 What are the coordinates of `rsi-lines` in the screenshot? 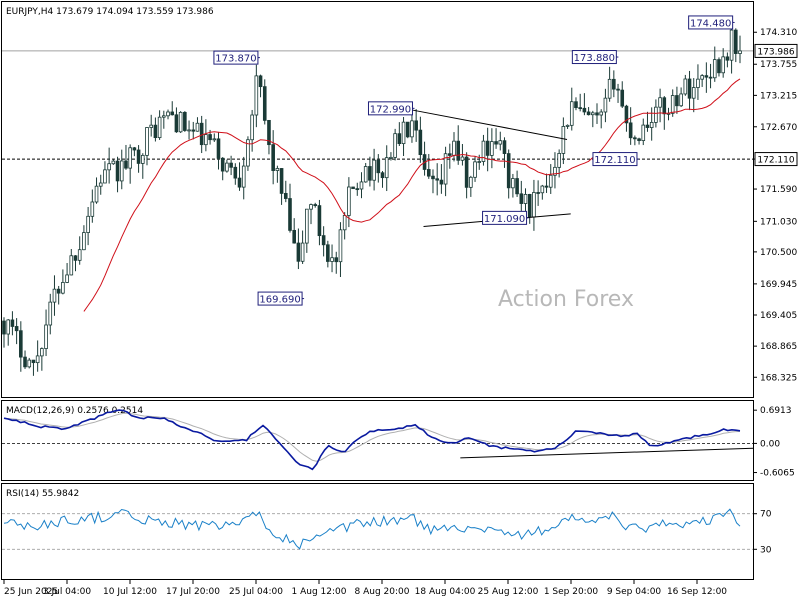 It's located at (377, 529).